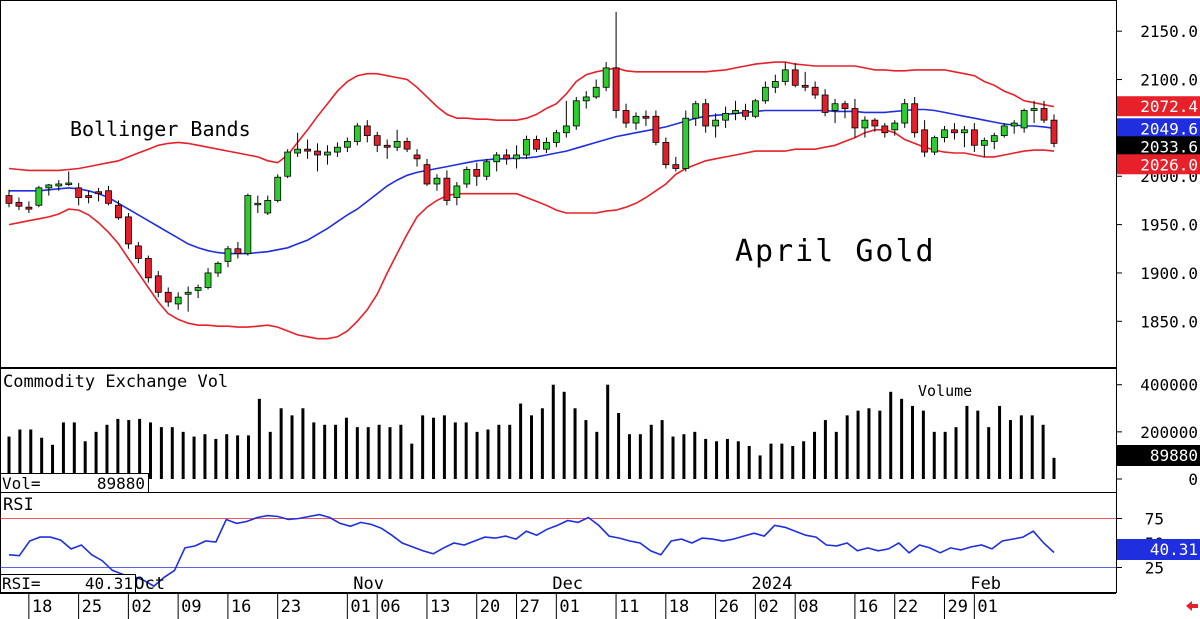  Describe the element at coordinates (531, 550) in the screenshot. I see `rsi-series-line` at that location.